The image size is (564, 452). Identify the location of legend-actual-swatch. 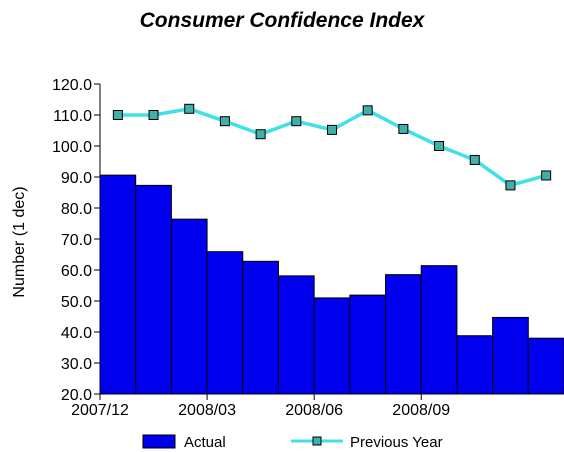
(159, 441).